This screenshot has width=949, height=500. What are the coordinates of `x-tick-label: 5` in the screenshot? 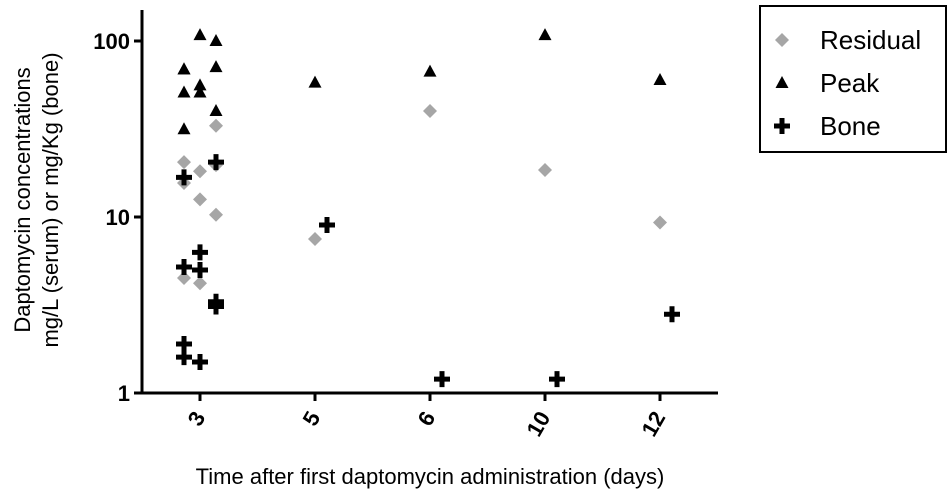 It's located at (312, 418).